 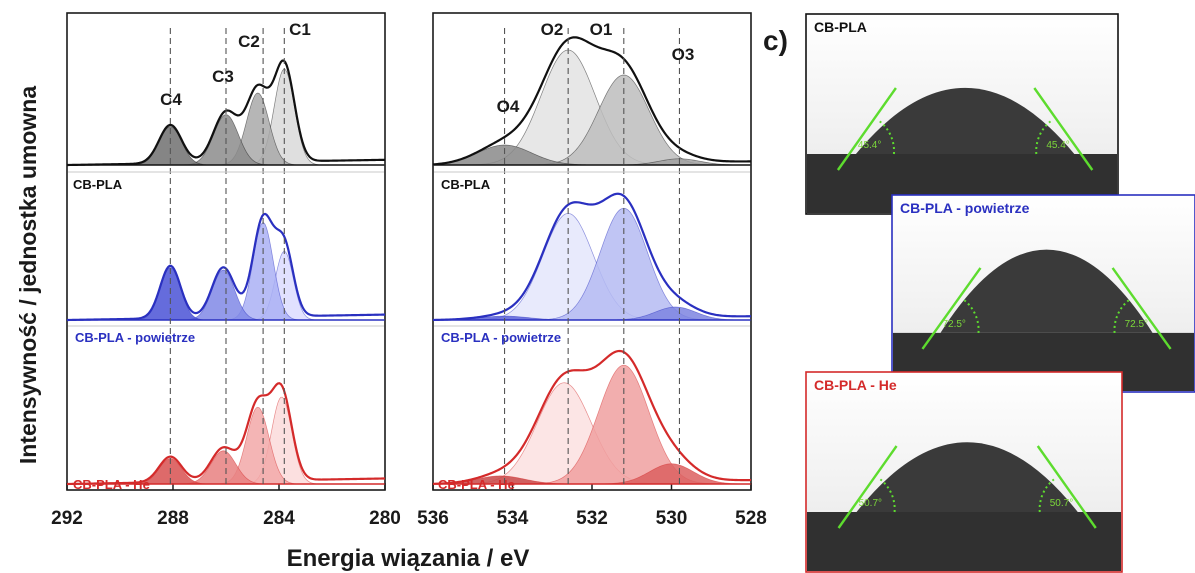 I want to click on c1s-series-label-cbpla: CB-PLA, so click(x=98, y=184).